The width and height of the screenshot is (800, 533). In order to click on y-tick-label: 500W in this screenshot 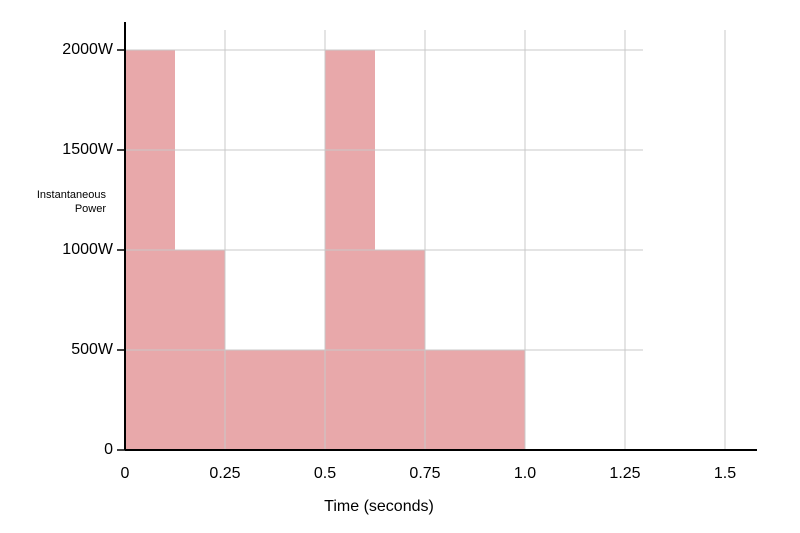, I will do `click(92, 349)`.